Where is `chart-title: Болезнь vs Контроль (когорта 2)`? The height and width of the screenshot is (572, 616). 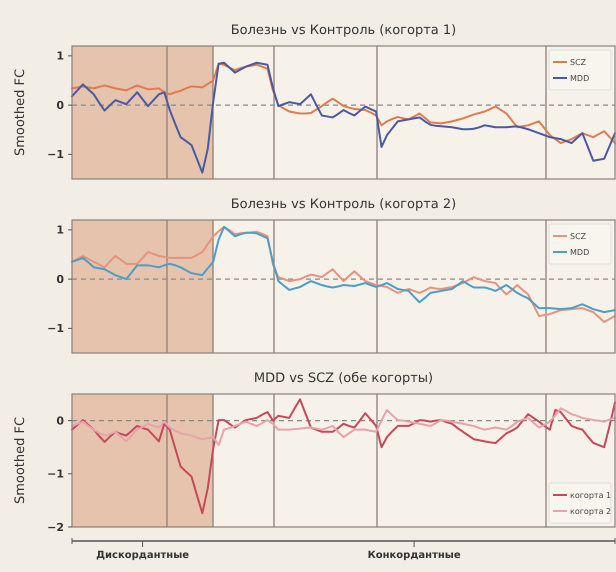
chart-title: Болезнь vs Контроль (когорта 2) is located at coordinates (343, 204).